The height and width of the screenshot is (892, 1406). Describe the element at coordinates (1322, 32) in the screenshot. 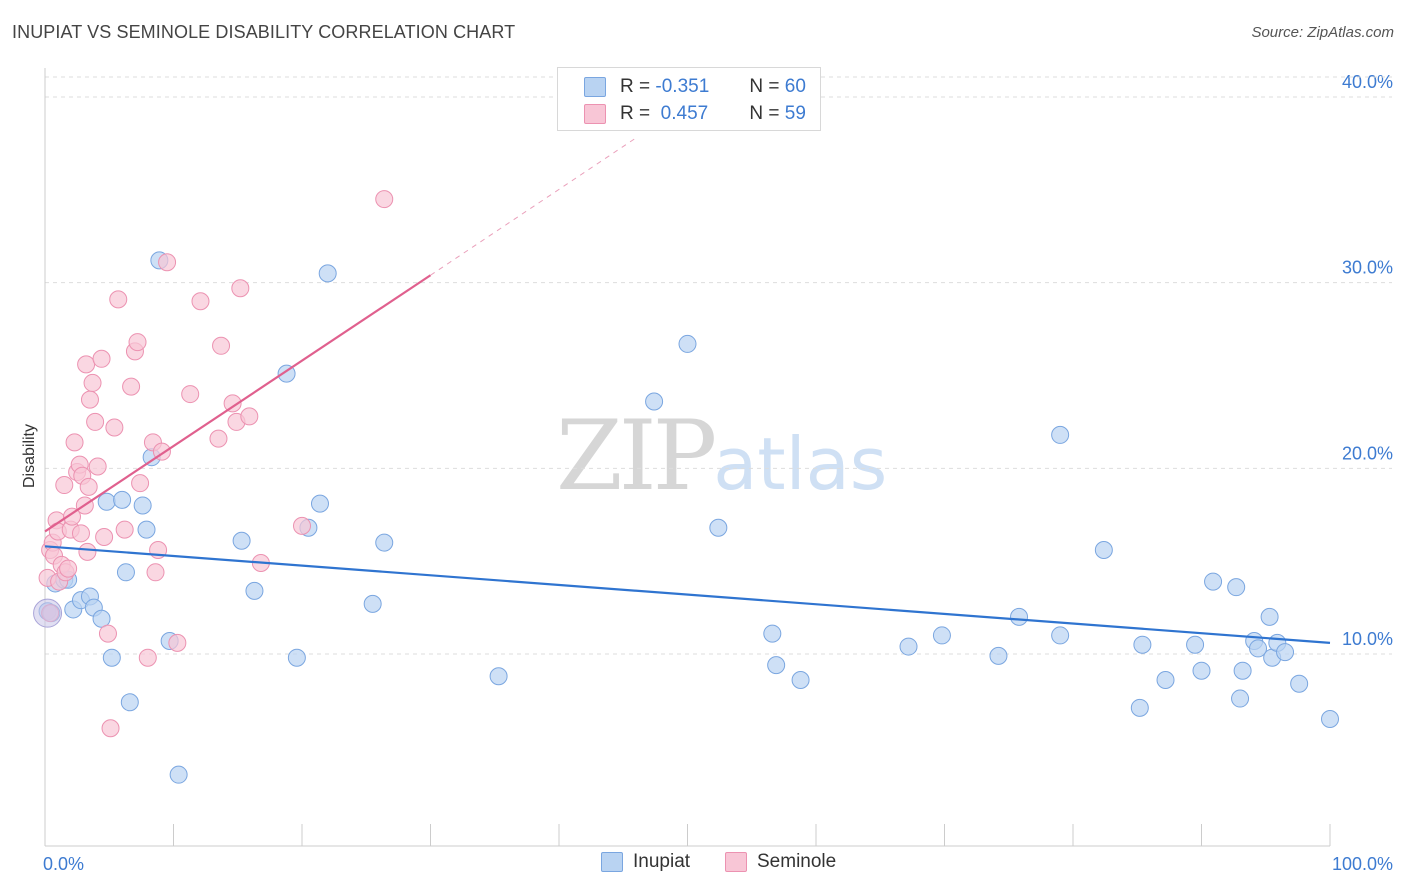

I see `source-credit: Source: ZipAtlas.com` at that location.